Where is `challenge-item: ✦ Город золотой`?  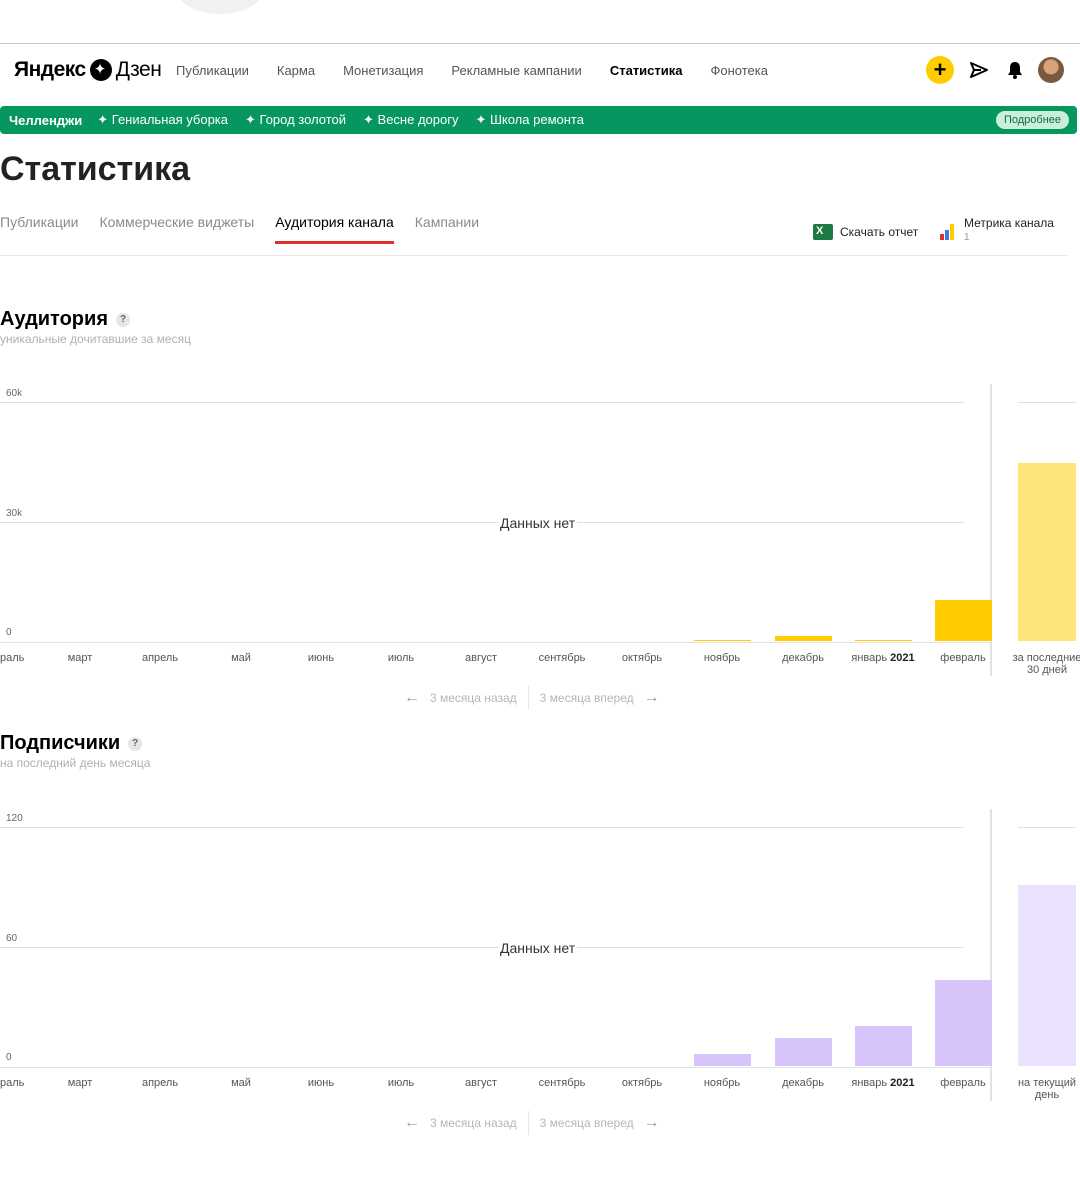
challenge-item: ✦ Город золотой is located at coordinates (296, 119).